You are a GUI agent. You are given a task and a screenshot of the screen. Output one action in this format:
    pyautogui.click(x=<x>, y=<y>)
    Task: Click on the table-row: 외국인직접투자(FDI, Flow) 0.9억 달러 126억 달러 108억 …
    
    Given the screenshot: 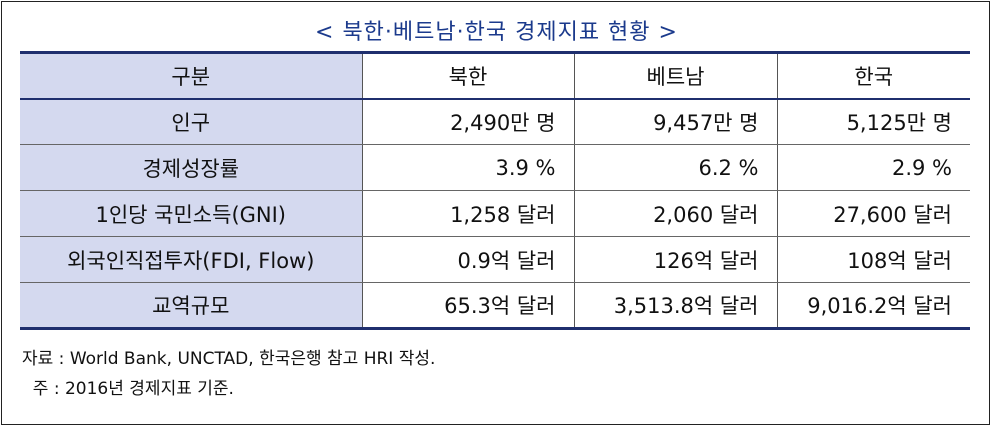 What is the action you would take?
    pyautogui.click(x=495, y=259)
    